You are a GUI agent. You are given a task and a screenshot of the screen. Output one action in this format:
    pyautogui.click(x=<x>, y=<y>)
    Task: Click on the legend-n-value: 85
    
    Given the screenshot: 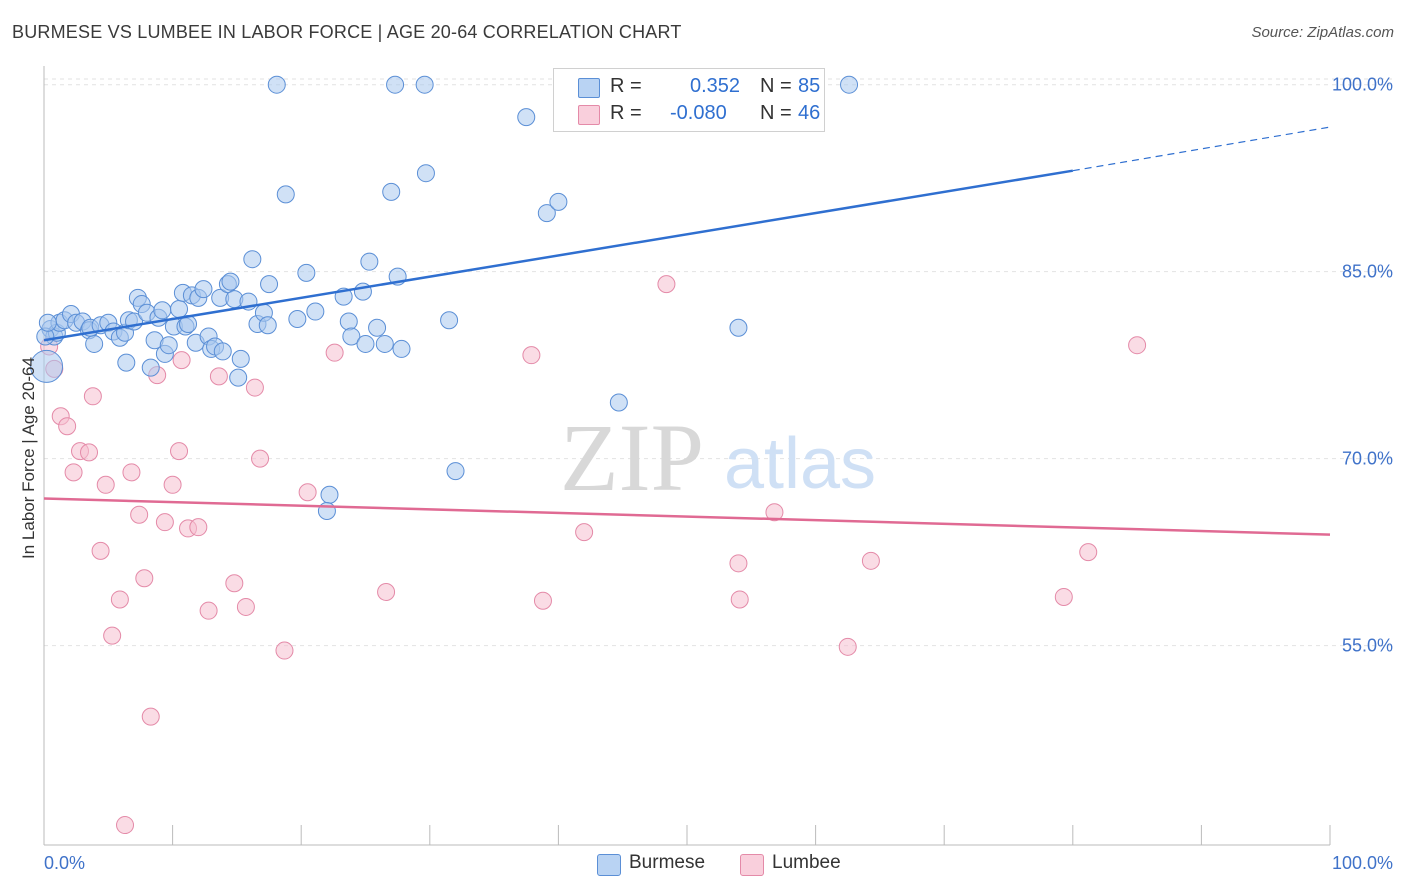 What is the action you would take?
    pyautogui.click(x=809, y=86)
    